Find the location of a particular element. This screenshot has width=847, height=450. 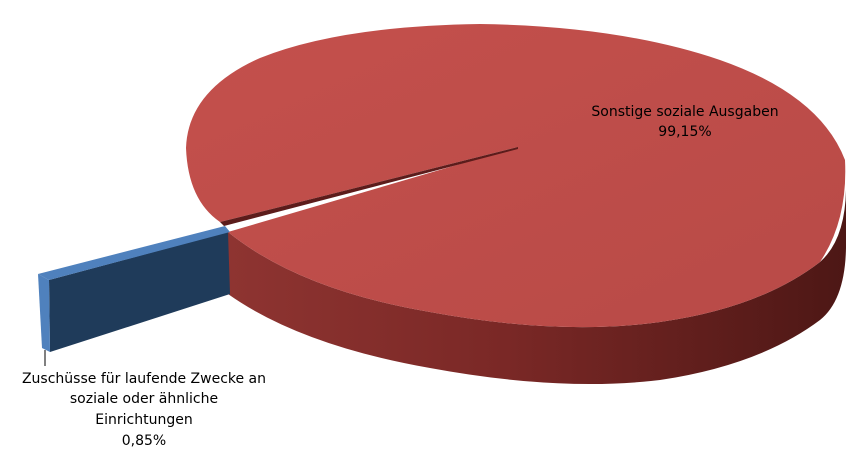

label-zuschuesse-line3: Einrichtungen is located at coordinates (143, 420).